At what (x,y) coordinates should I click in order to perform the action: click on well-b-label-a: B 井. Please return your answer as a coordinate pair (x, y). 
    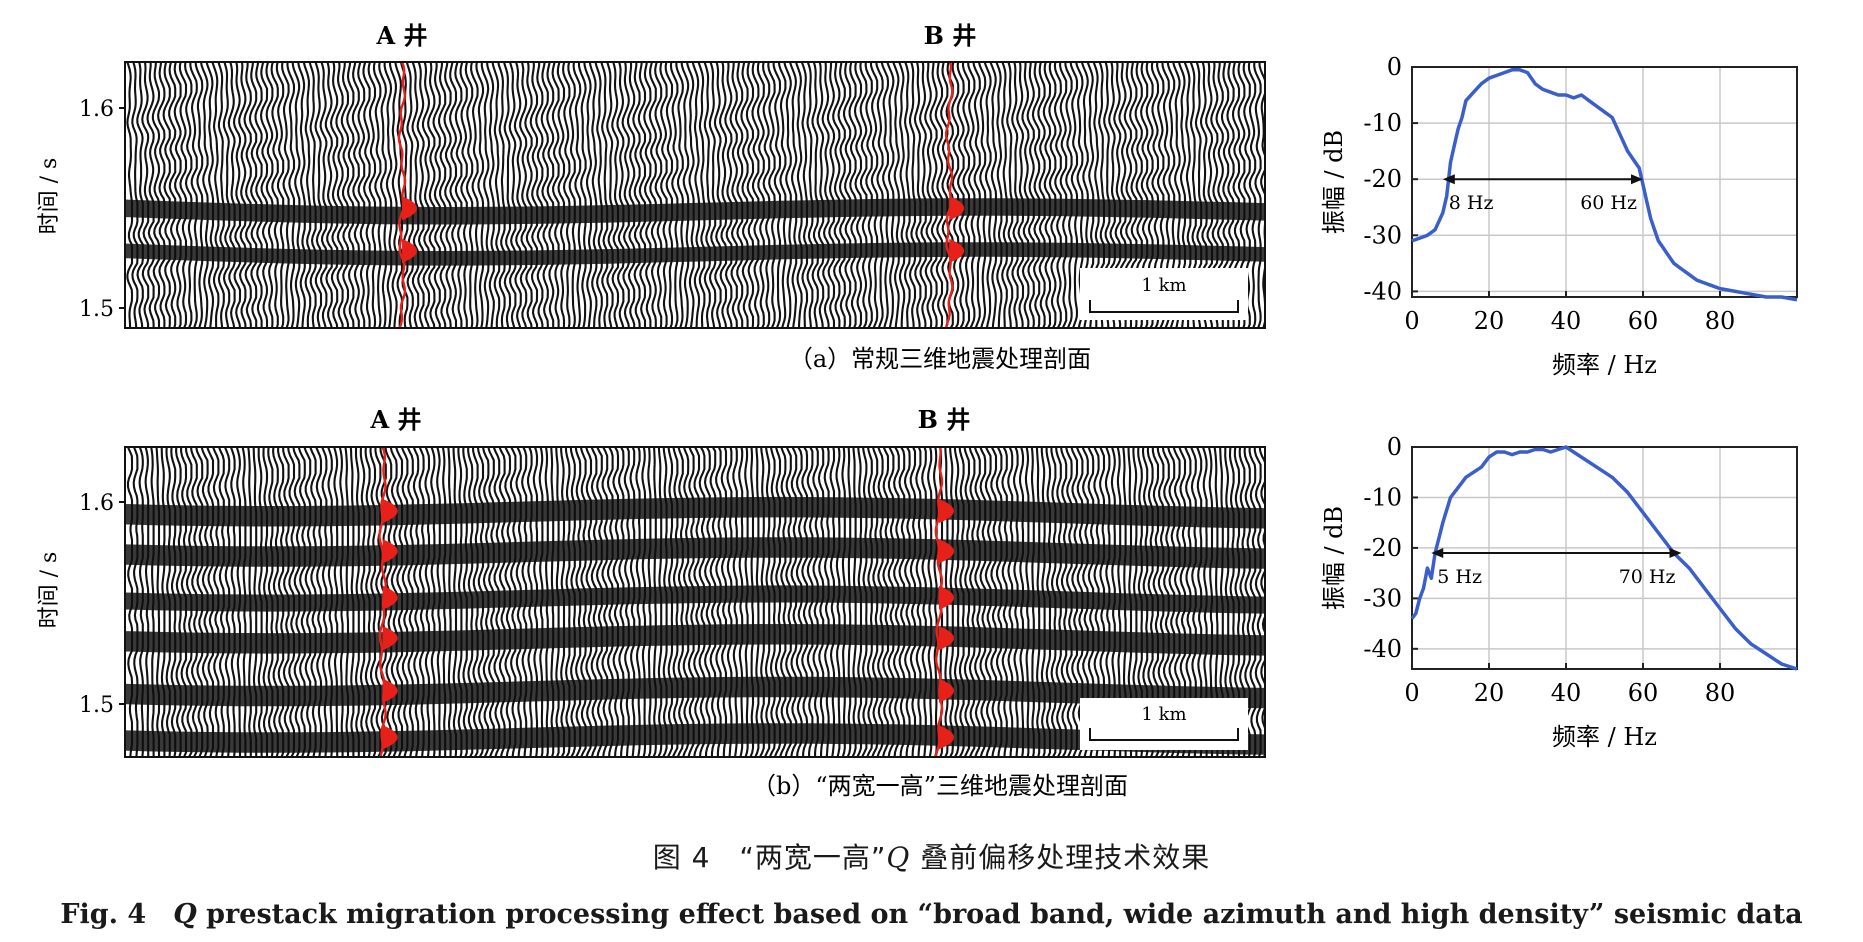
    Looking at the image, I should click on (950, 35).